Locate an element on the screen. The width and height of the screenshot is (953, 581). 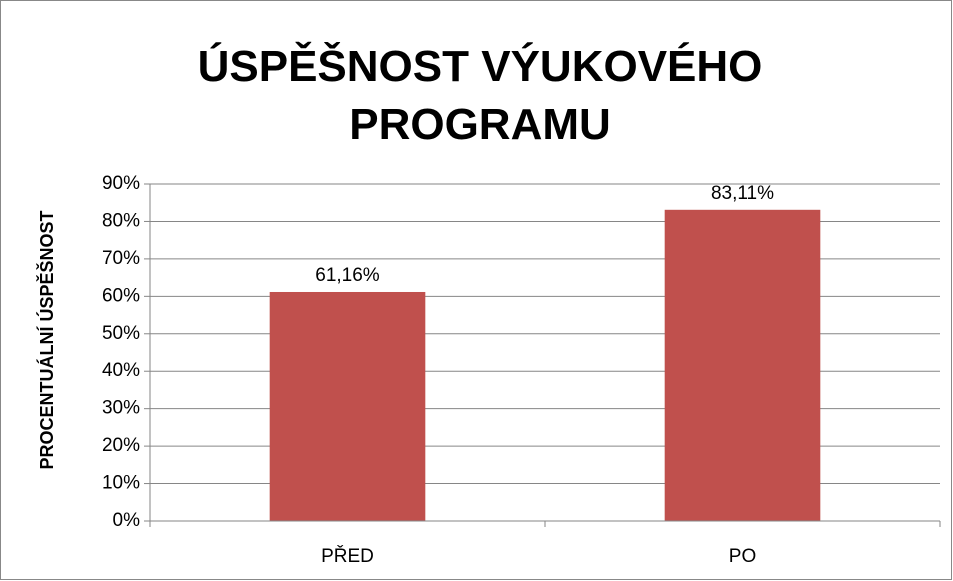
y-tick-label: 0% is located at coordinates (127, 520).